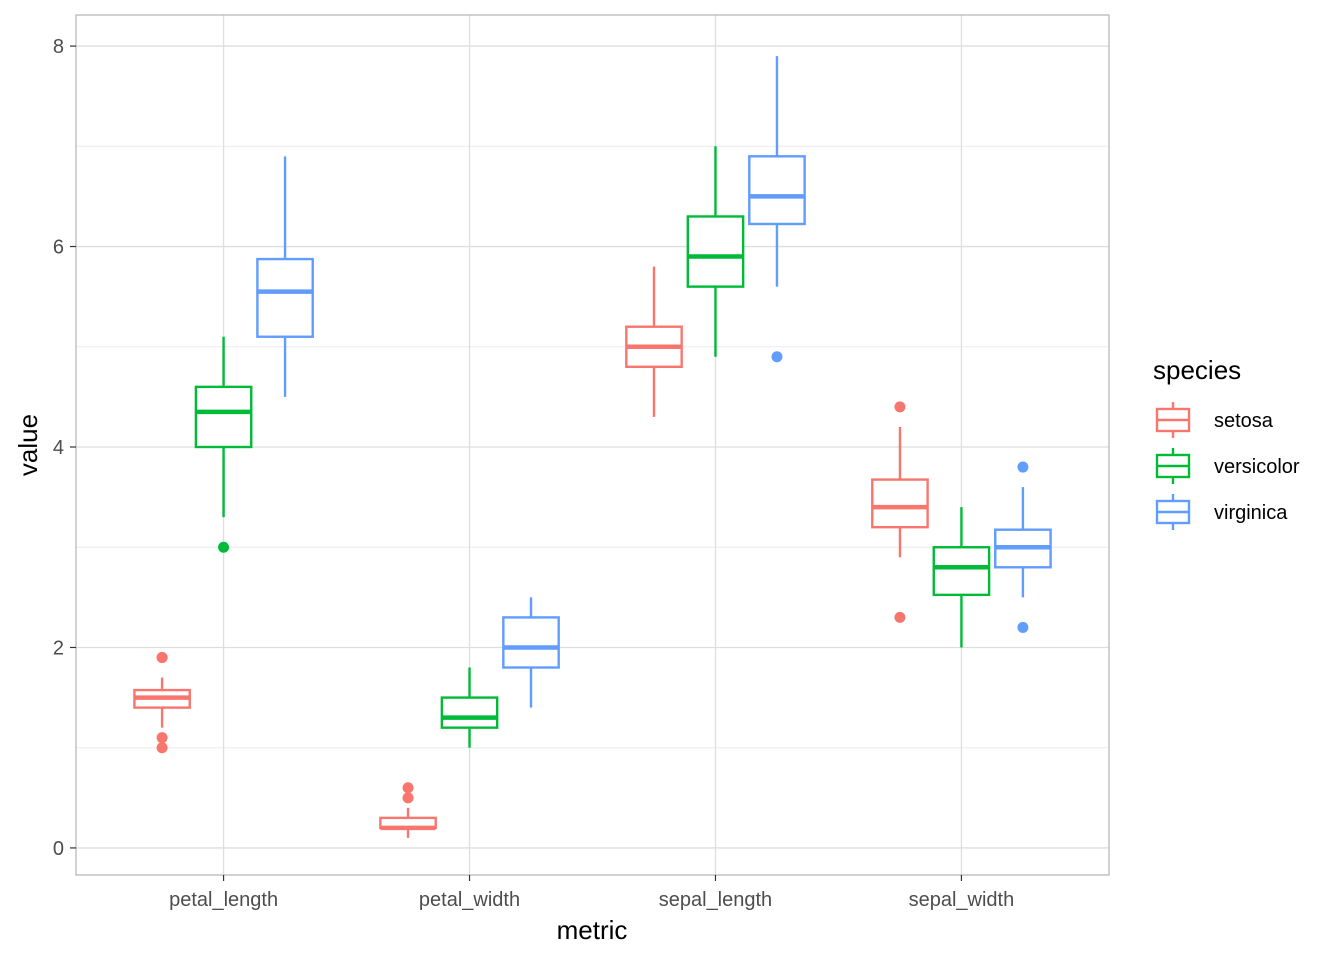 The width and height of the screenshot is (1344, 960). What do you see at coordinates (1257, 467) in the screenshot?
I see `legend-label: versicolor` at bounding box center [1257, 467].